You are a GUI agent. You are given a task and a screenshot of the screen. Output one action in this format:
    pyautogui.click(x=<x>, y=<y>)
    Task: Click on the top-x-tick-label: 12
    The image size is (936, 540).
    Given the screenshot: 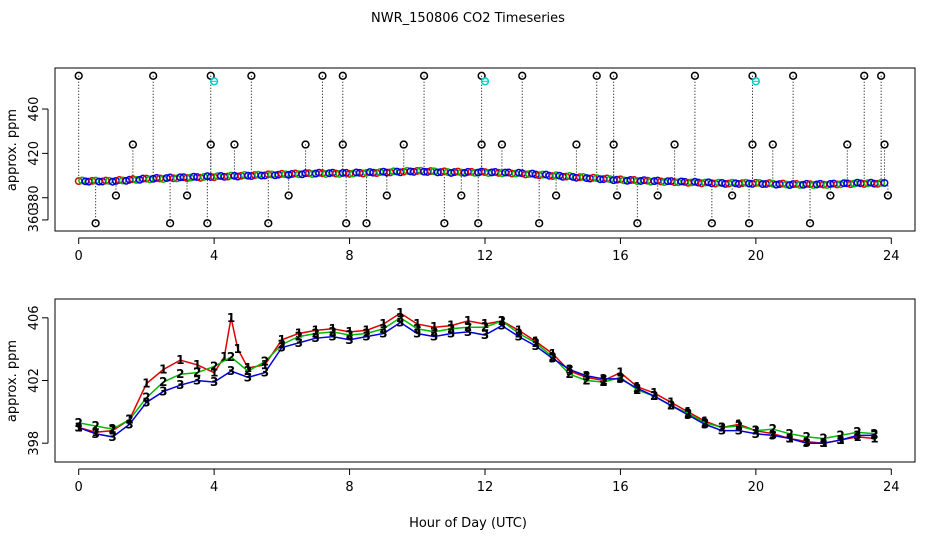 What is the action you would take?
    pyautogui.click(x=485, y=256)
    